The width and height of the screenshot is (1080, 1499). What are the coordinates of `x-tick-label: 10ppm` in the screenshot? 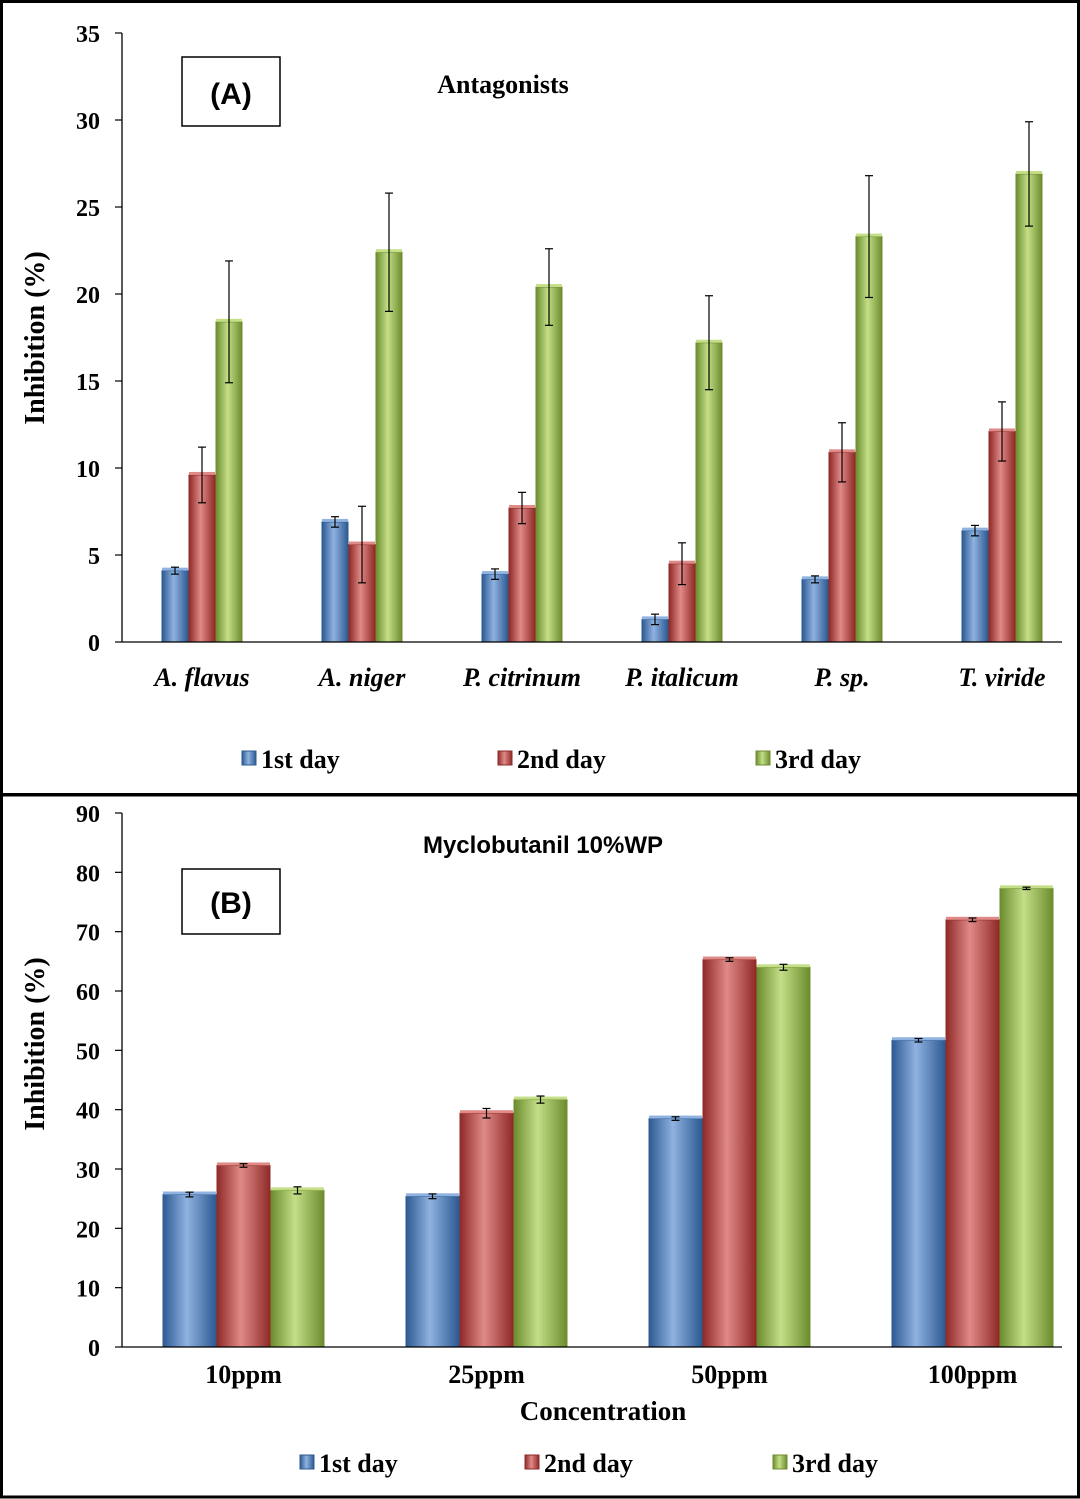 It's located at (243, 1374).